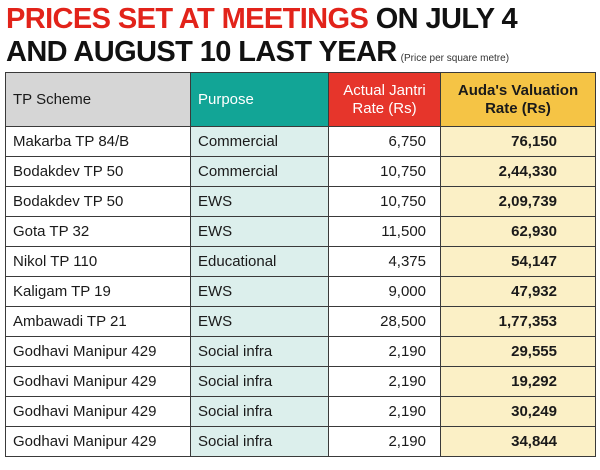  Describe the element at coordinates (187, 19) in the screenshot. I see `title-highlight: PRICES SET AT MEETINGS` at that location.